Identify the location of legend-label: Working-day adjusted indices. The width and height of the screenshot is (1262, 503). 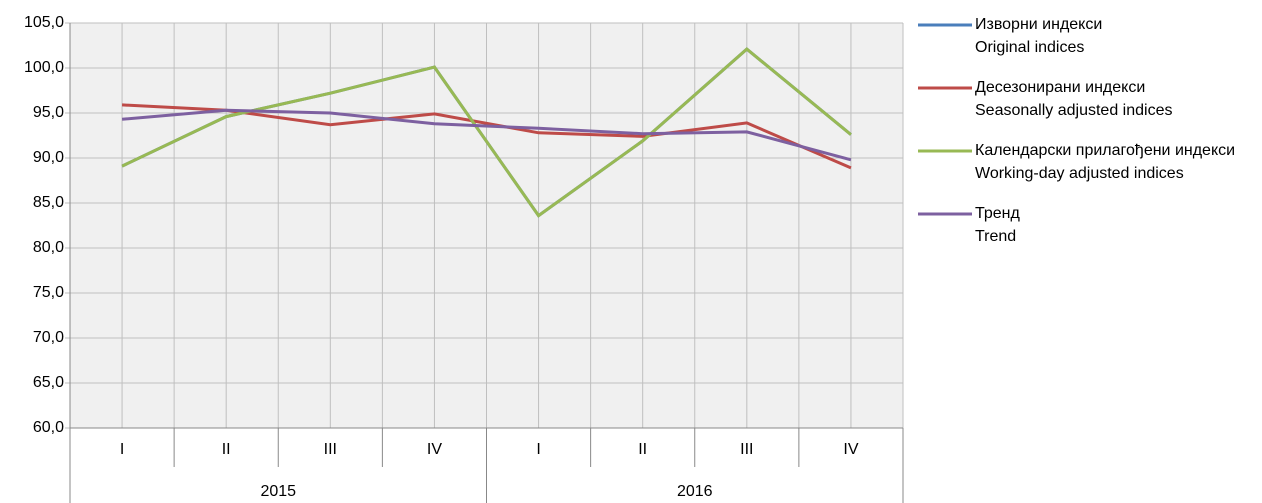
(1079, 173).